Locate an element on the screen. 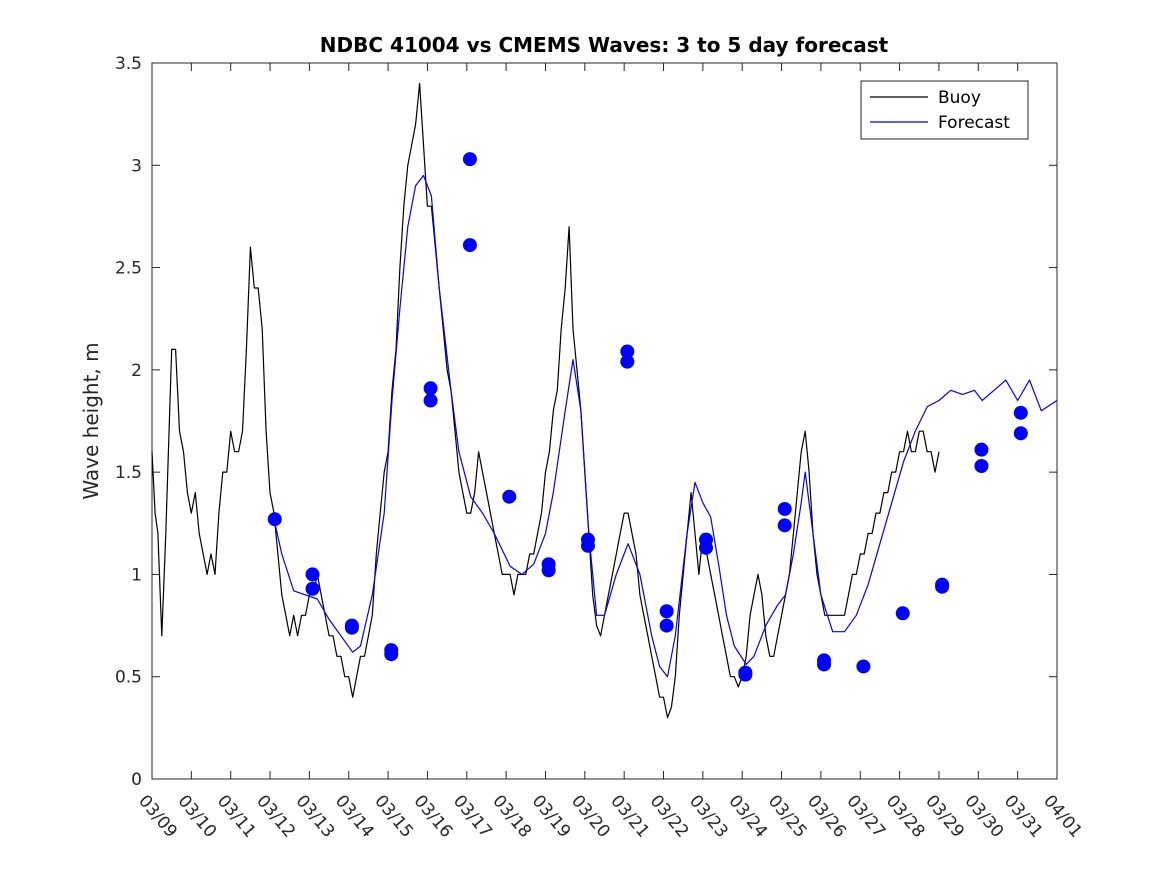  y-axis-label: Wave height, m is located at coordinates (91, 420).